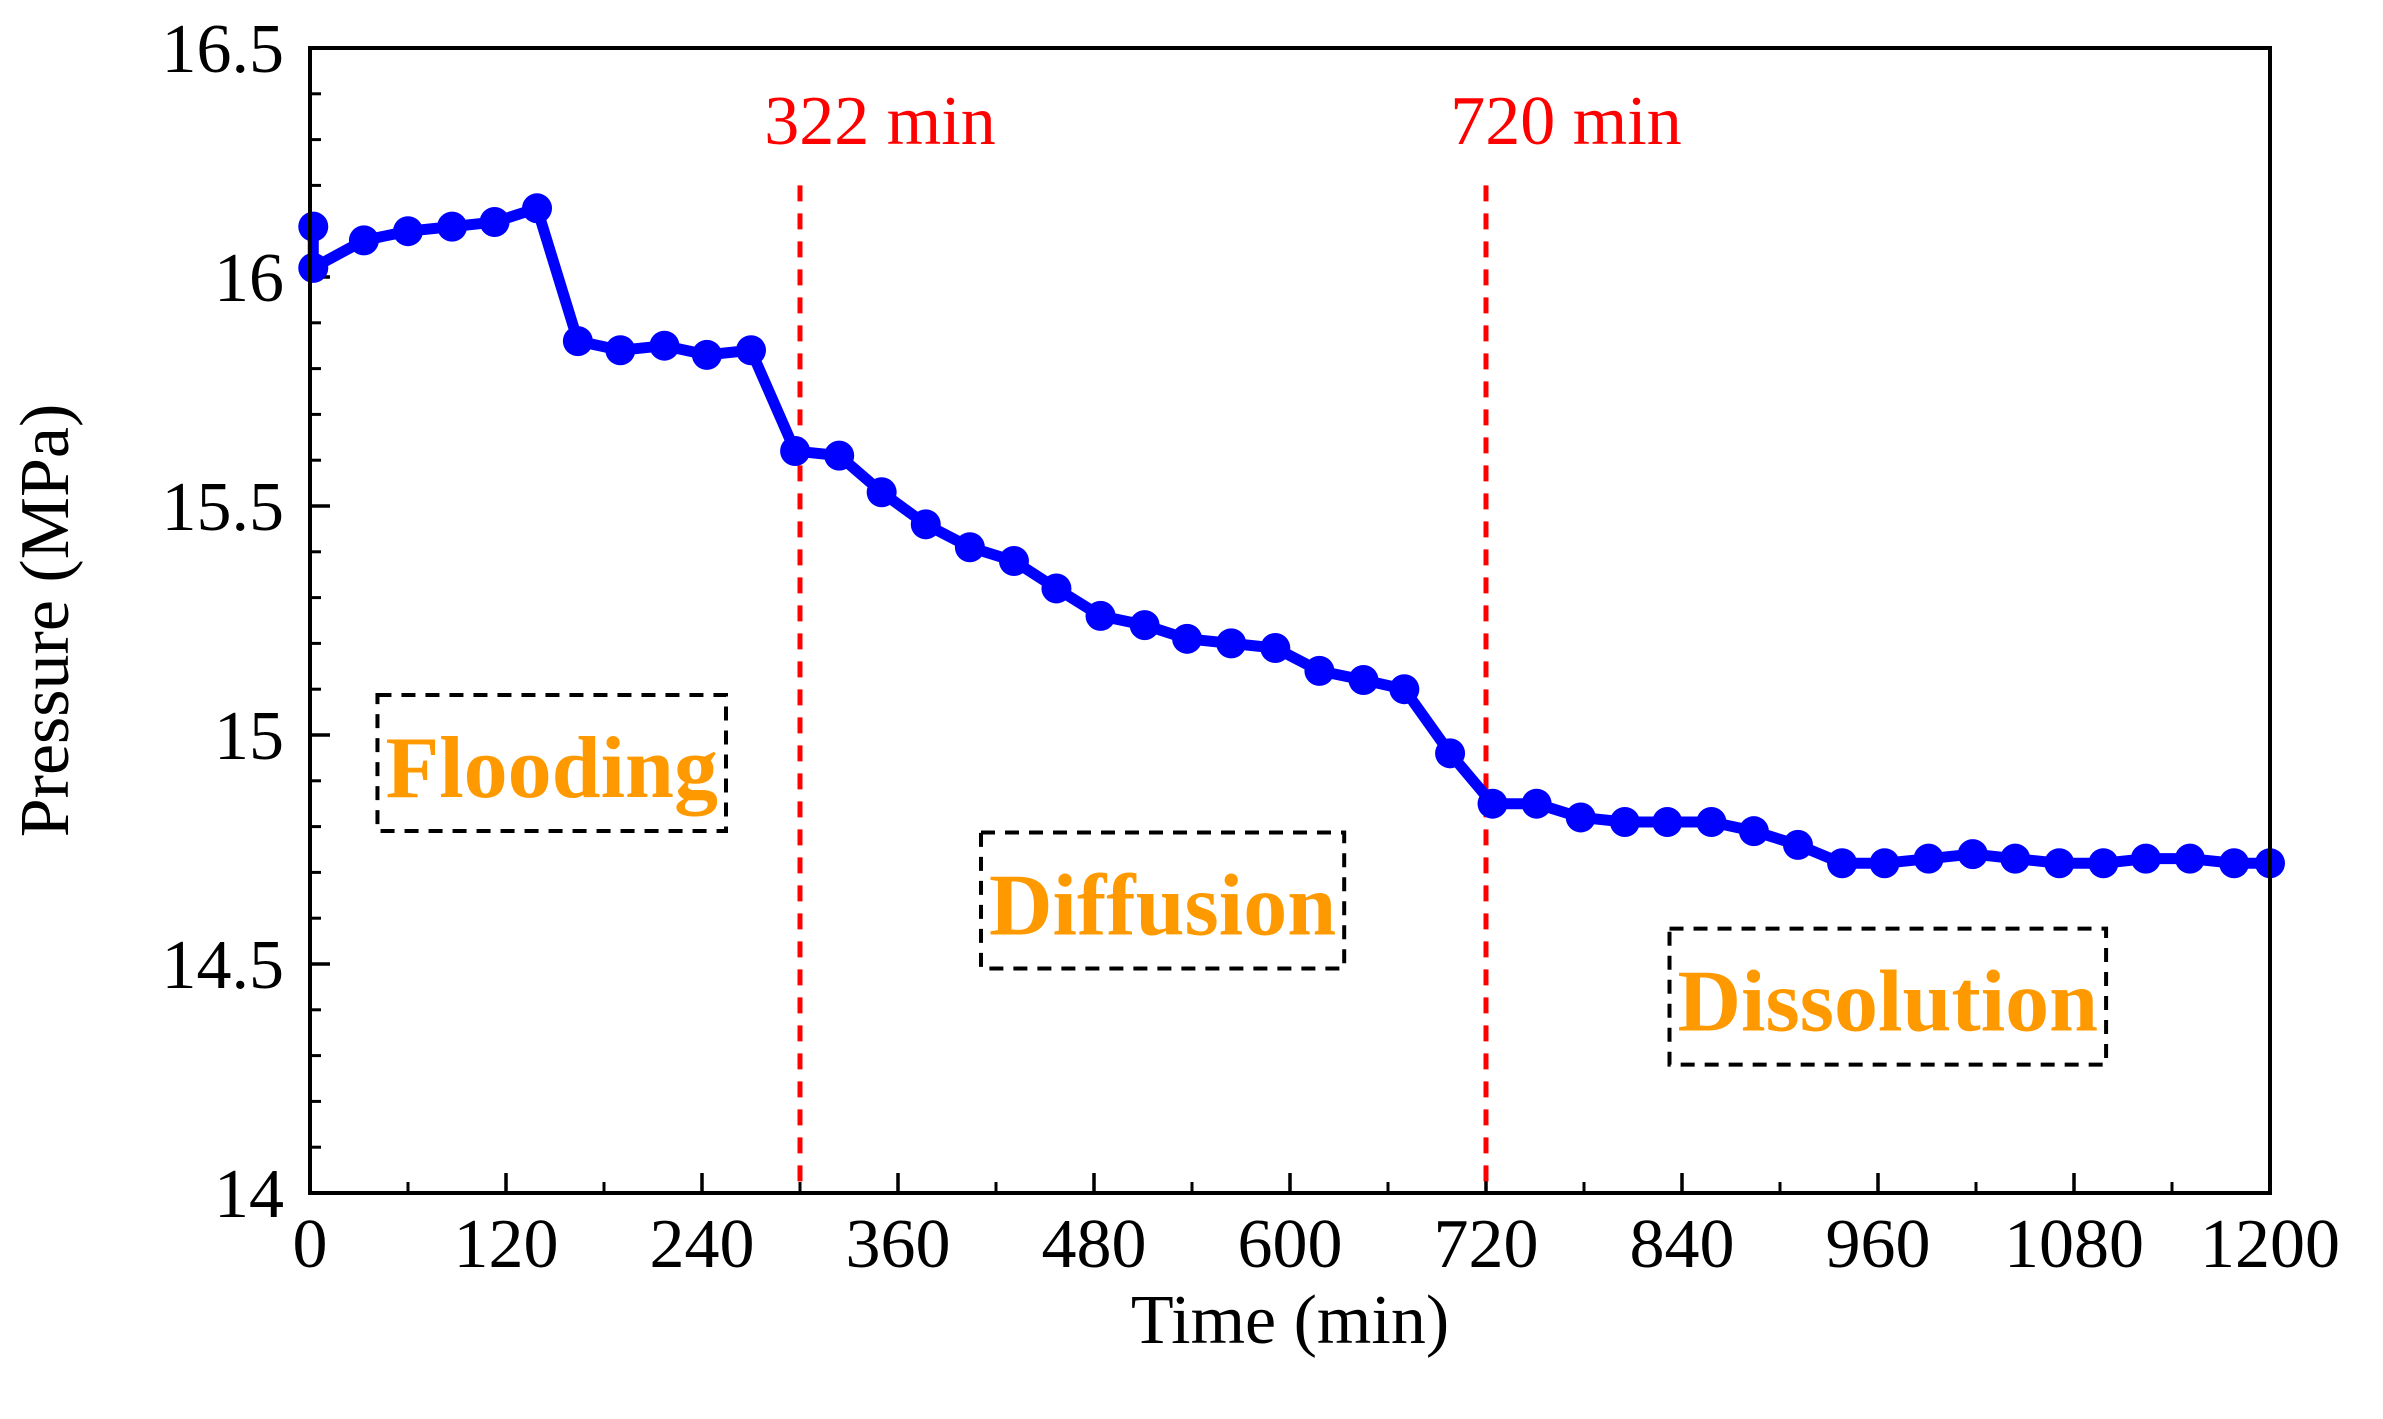 The image size is (2383, 1419). Describe the element at coordinates (1162, 905) in the screenshot. I see `region-label: Diffusion` at that location.